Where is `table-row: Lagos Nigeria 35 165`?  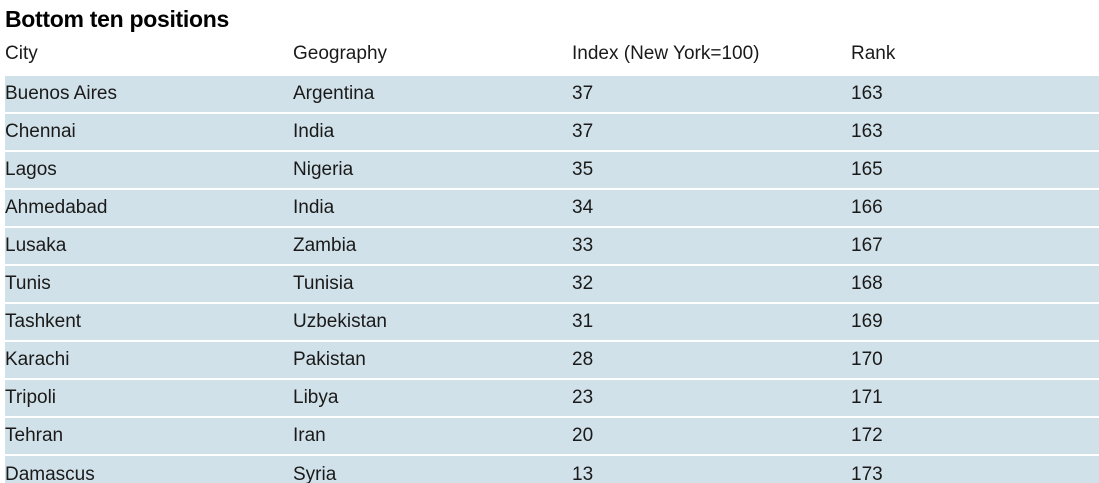
table-row: Lagos Nigeria 35 165 is located at coordinates (552, 170).